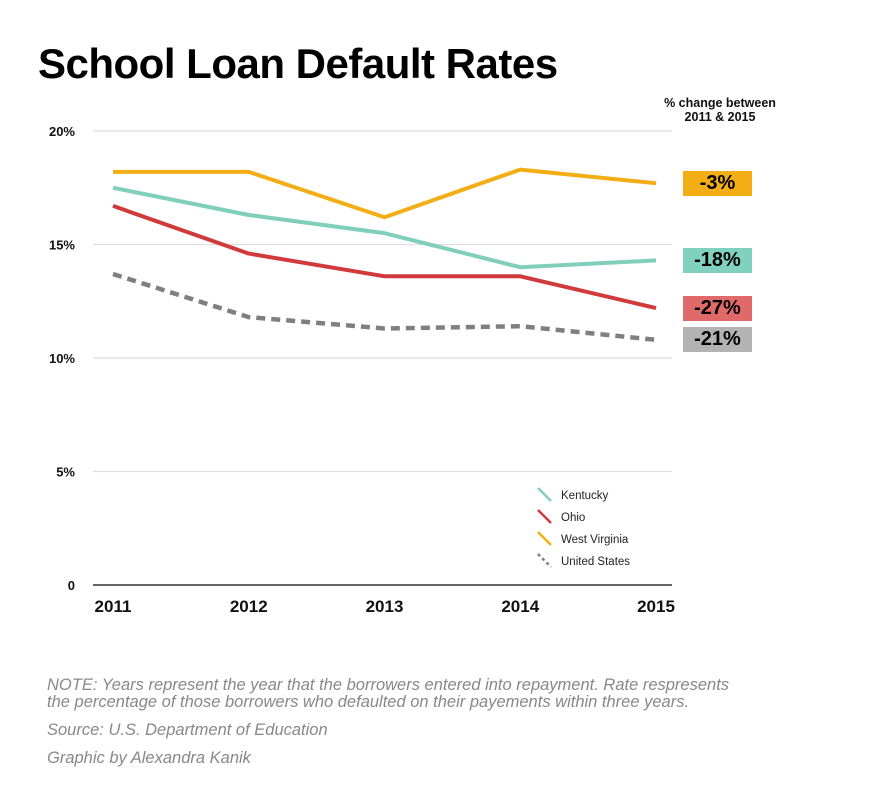 Image resolution: width=880 pixels, height=809 pixels. Describe the element at coordinates (62, 245) in the screenshot. I see `y-tick-label: 15%` at that location.